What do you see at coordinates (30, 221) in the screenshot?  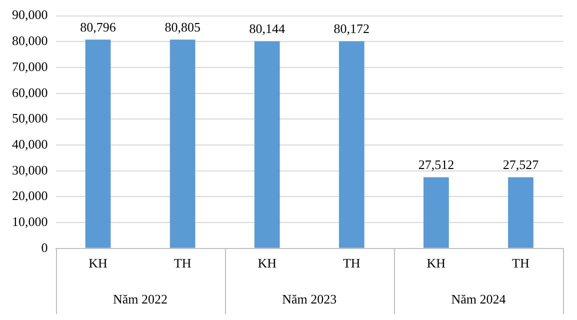 I see `y-tick-label: 10,000` at bounding box center [30, 221].